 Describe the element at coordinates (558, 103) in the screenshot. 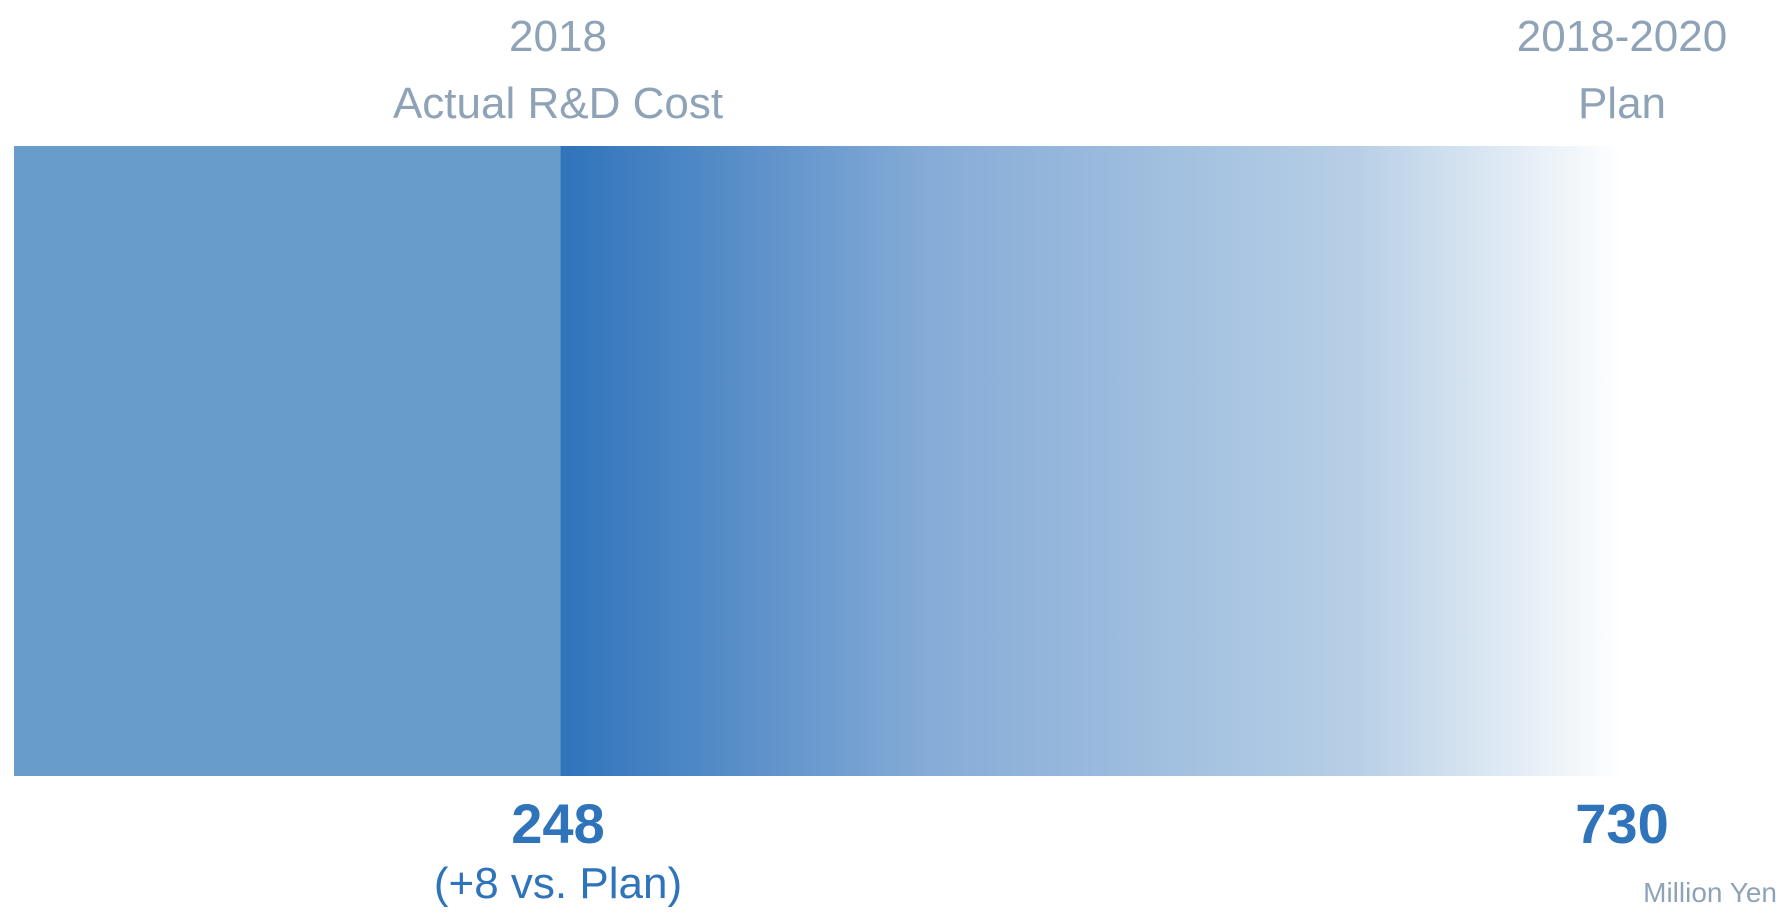

I see `actual-caption-label: Actual R&D Cost` at that location.